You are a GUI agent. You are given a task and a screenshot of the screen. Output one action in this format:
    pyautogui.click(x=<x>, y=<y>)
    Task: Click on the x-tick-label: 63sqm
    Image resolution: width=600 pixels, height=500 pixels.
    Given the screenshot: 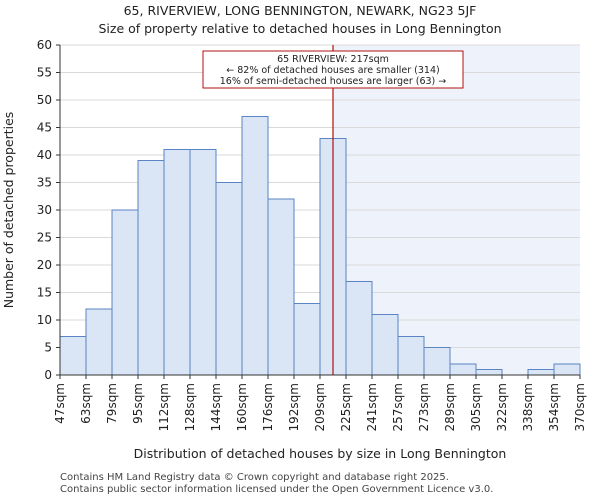 What is the action you would take?
    pyautogui.click(x=86, y=403)
    